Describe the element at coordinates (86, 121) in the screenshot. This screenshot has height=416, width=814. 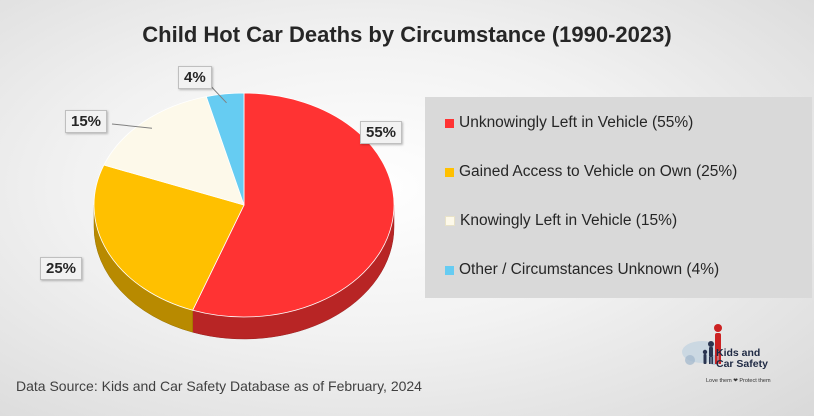
I see `data-label-knowingly-left: 15%` at that location.